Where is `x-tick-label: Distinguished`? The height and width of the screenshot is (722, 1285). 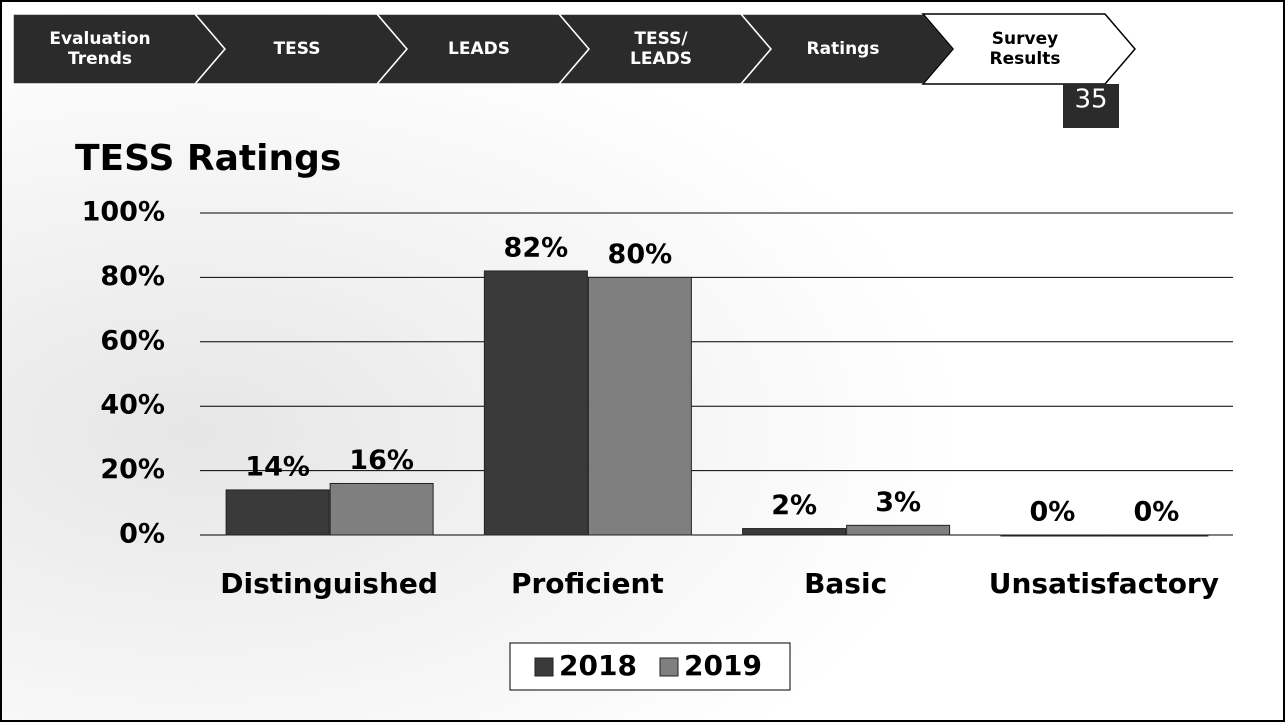
x-tick-label: Distinguished is located at coordinates (329, 583).